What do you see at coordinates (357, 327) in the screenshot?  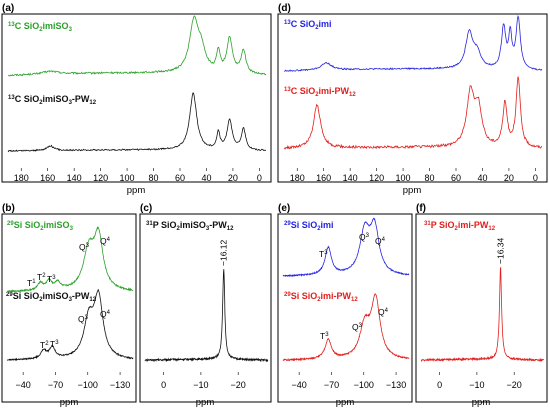 I see `annotation-Q3-e-bottom: Q3` at bounding box center [357, 327].